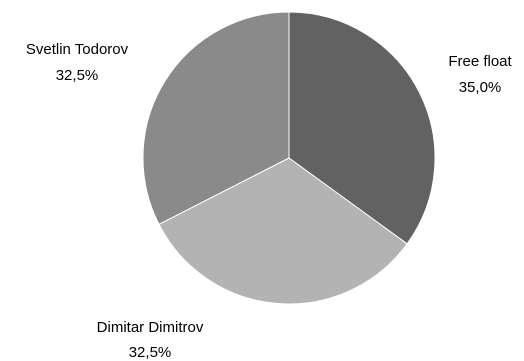  What do you see at coordinates (480, 87) in the screenshot?
I see `slice-value-label-free-float: 35,0%` at bounding box center [480, 87].